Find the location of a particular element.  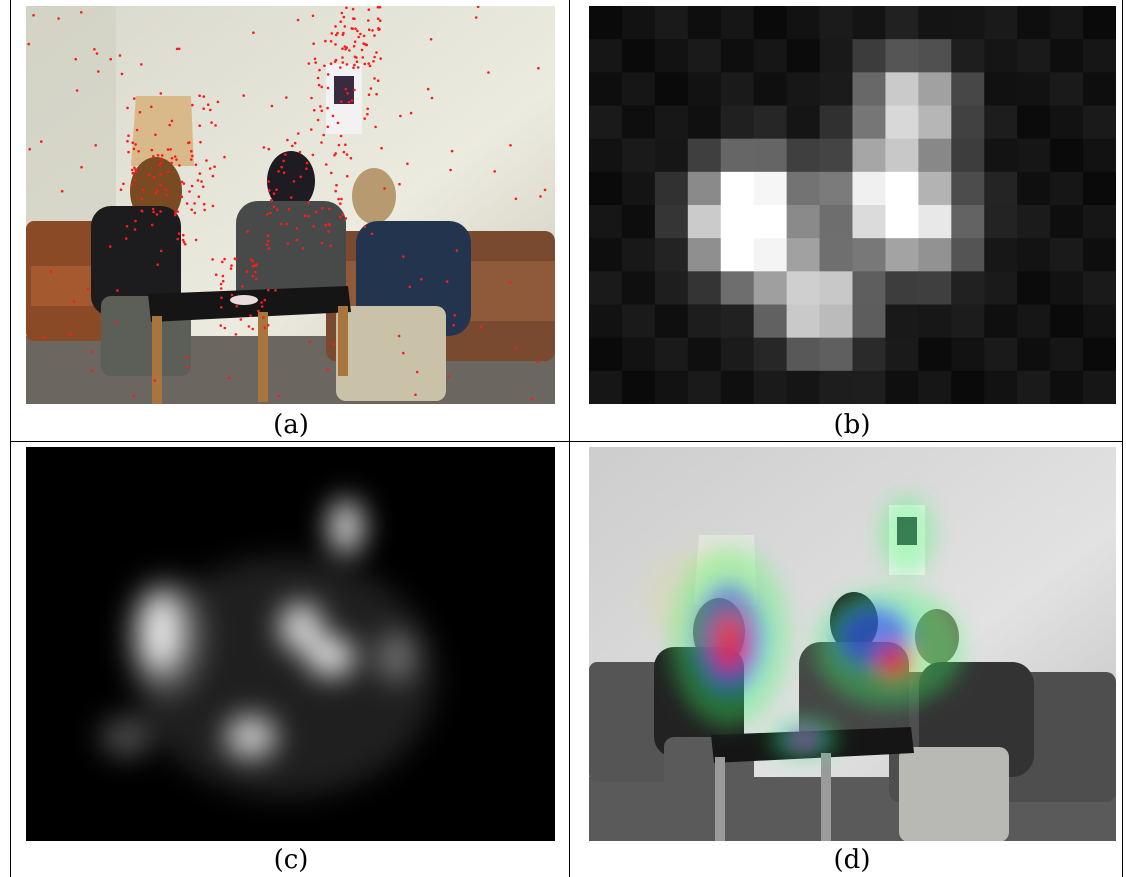

table-border-row is located at coordinates (566, 441).